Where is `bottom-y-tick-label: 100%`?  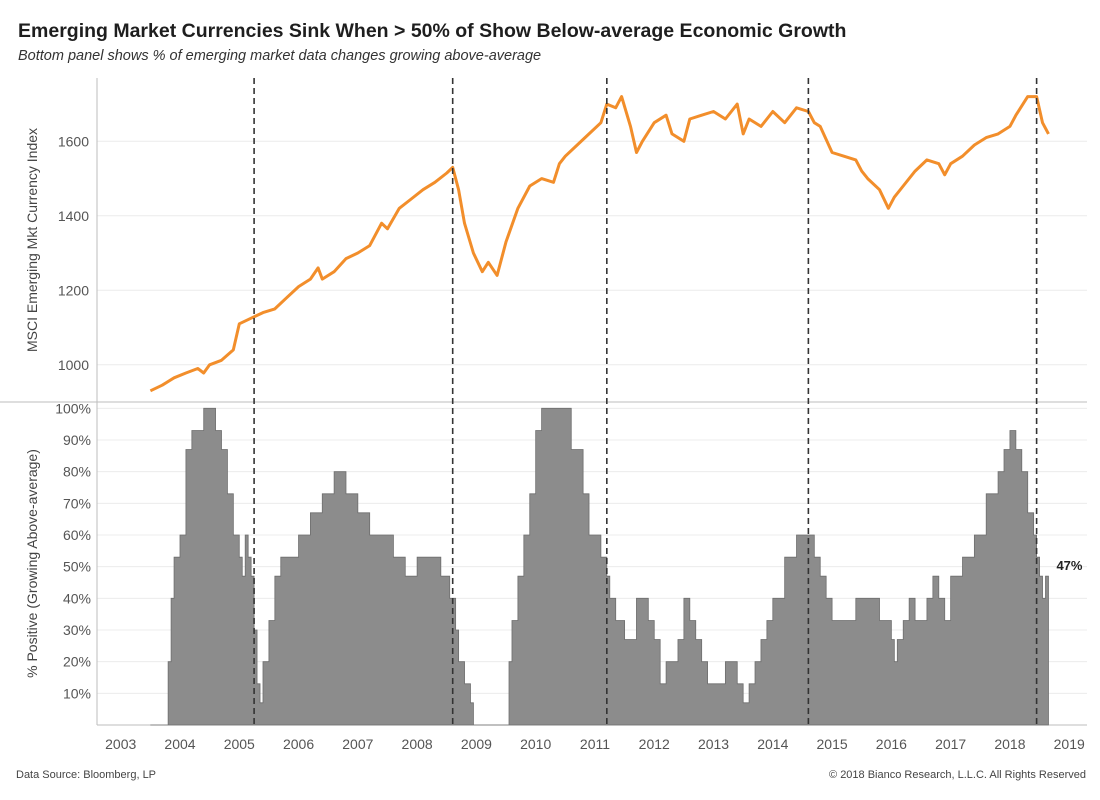 bottom-y-tick-label: 100% is located at coordinates (73, 408).